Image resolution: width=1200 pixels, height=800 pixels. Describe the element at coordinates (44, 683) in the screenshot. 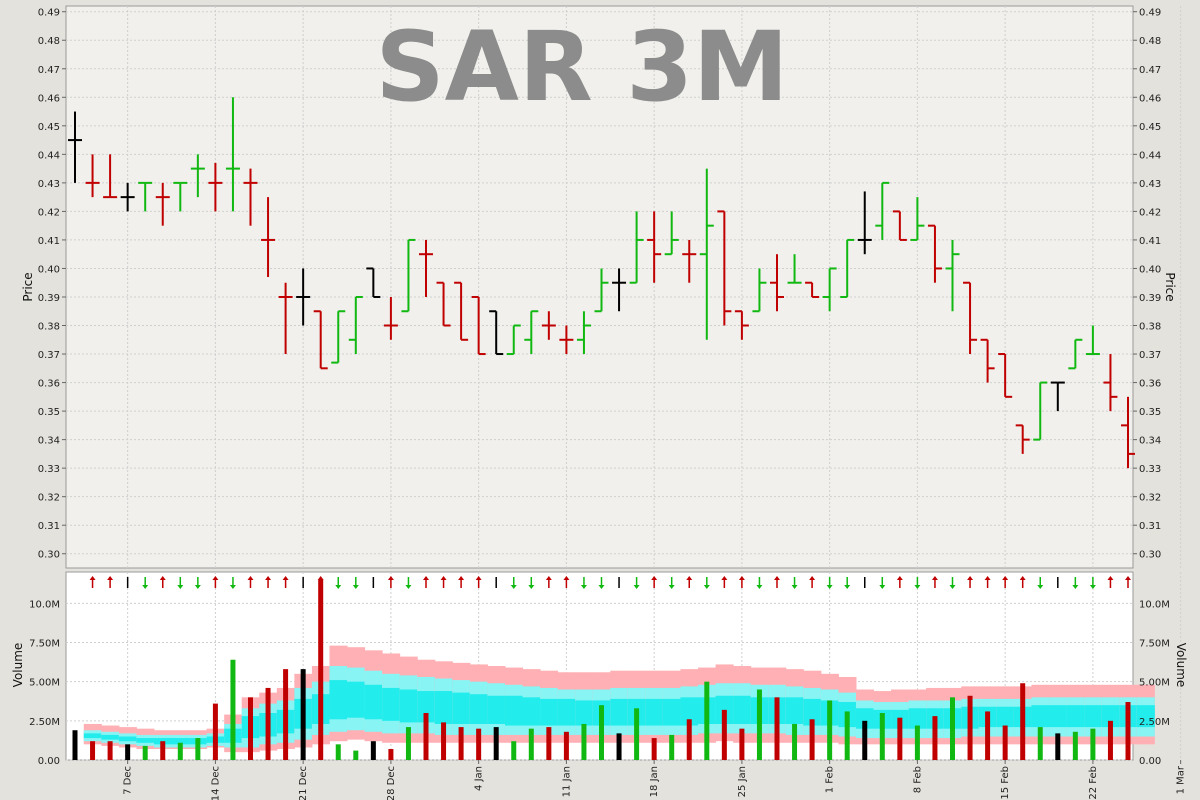

I see `volume-ticks-left: 0.00 2.50M 5.00M 7.50M 10.0M` at that location.